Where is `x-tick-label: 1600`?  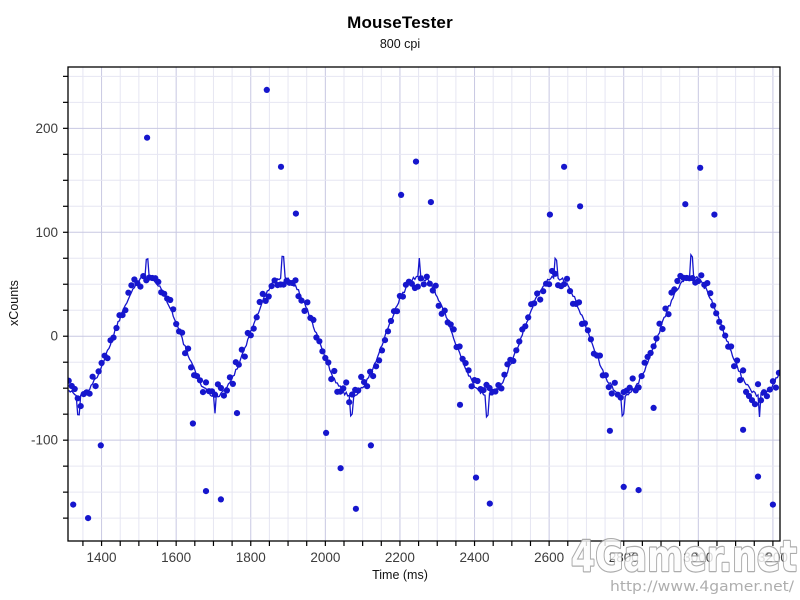 x-tick-label: 1600 is located at coordinates (176, 557).